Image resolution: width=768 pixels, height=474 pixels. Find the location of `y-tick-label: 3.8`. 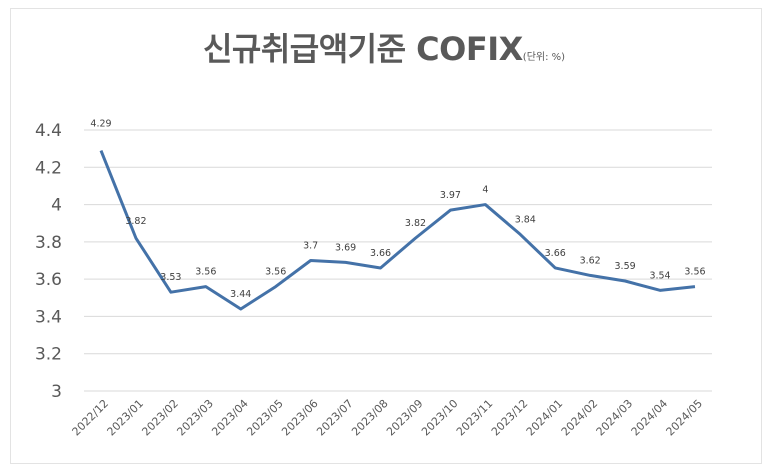

y-tick-label: 3.8 is located at coordinates (48, 243).